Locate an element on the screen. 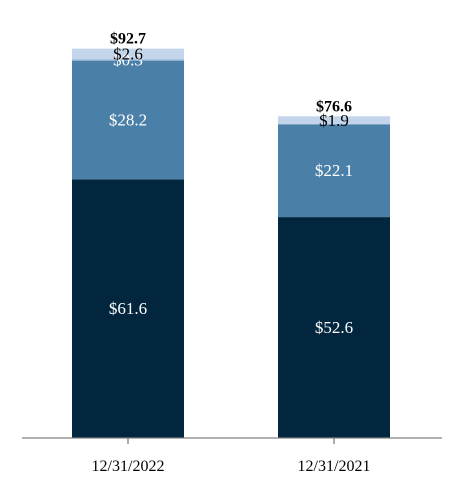  segment-data-label: $1.9 is located at coordinates (334, 120).